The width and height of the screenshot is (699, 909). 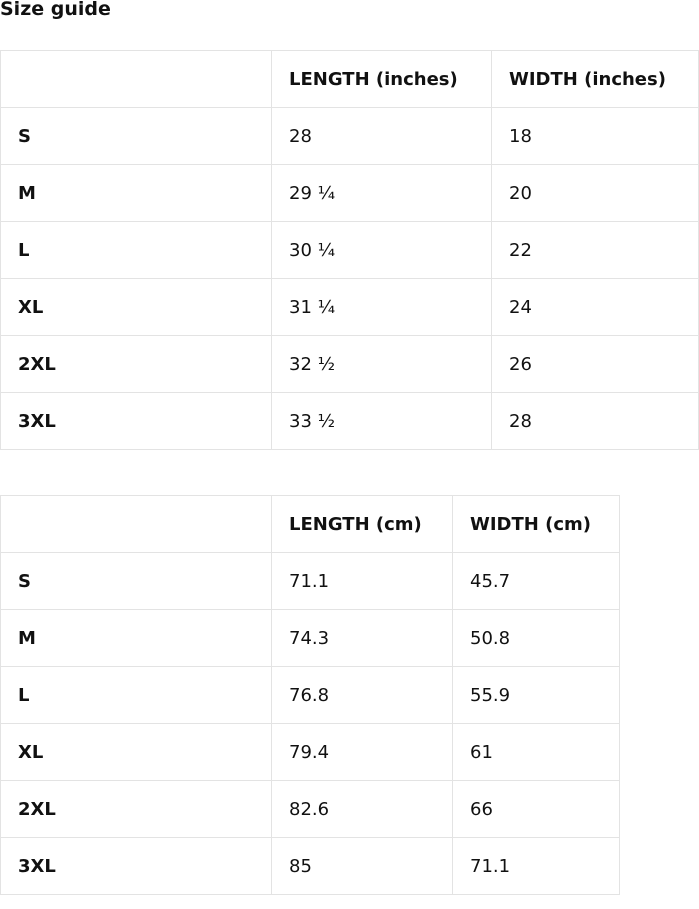 I want to click on column-header: WIDTH (cm), so click(x=536, y=524).